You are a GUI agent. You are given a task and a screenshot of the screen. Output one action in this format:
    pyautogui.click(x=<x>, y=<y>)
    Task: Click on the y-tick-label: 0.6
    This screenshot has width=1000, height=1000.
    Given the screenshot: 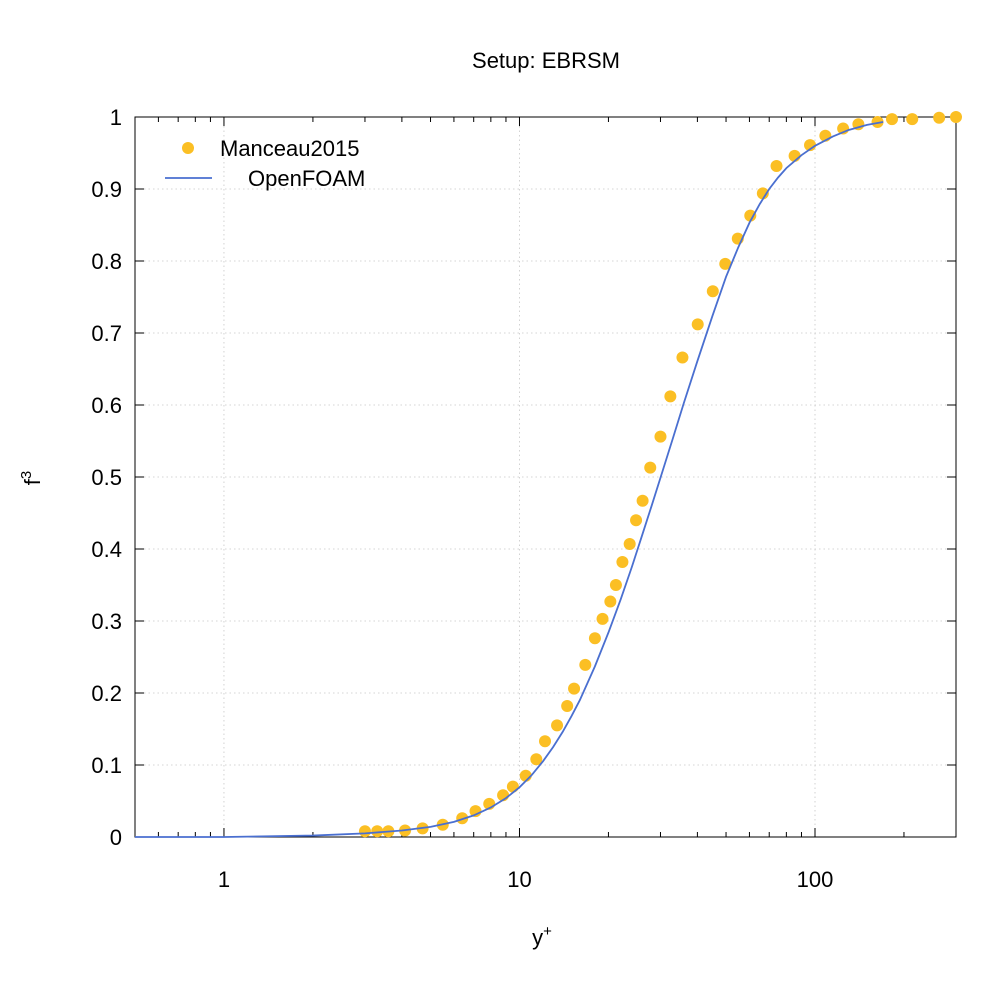 What is the action you would take?
    pyautogui.click(x=106, y=405)
    